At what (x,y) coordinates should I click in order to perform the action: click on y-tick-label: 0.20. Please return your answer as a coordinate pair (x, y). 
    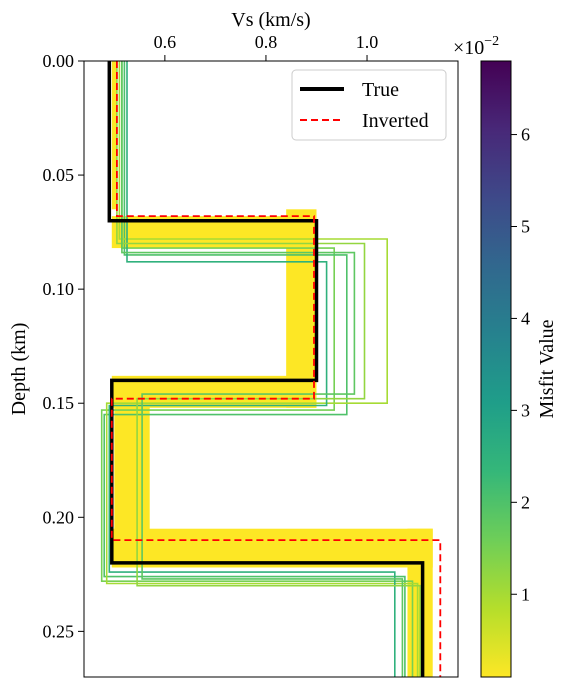
    Looking at the image, I should click on (59, 517).